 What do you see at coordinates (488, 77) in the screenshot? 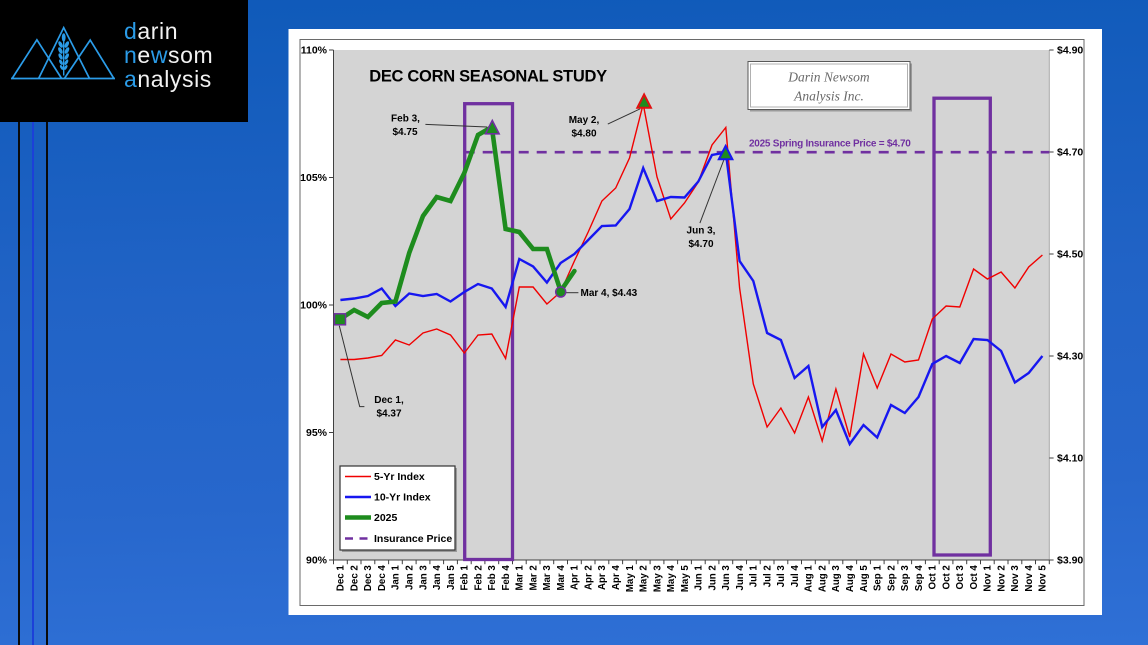
I see `svg-text: DEC CORN SEASONAL STUDY` at bounding box center [488, 77].